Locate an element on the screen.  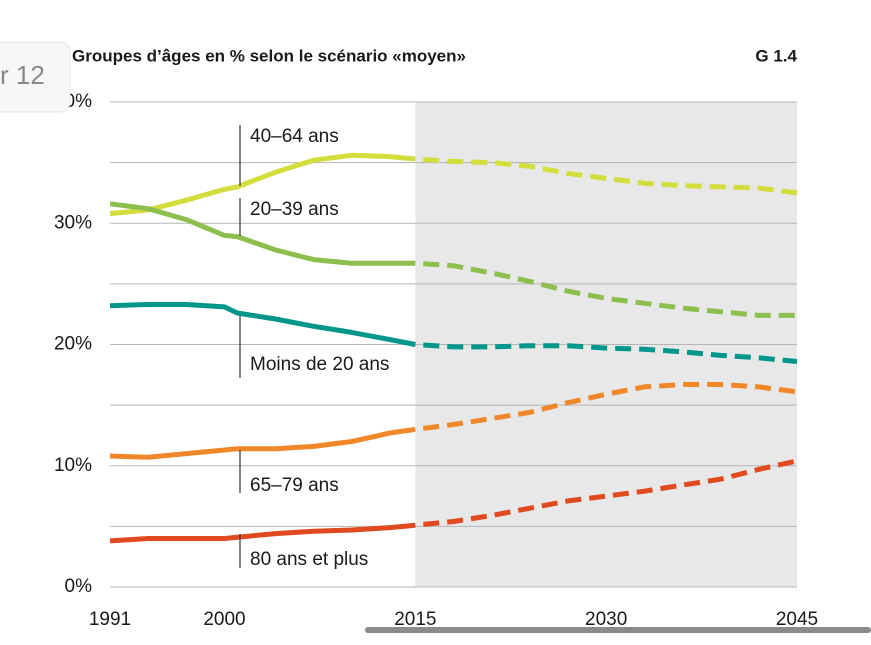
figure-id: G 1.4 is located at coordinates (776, 55).